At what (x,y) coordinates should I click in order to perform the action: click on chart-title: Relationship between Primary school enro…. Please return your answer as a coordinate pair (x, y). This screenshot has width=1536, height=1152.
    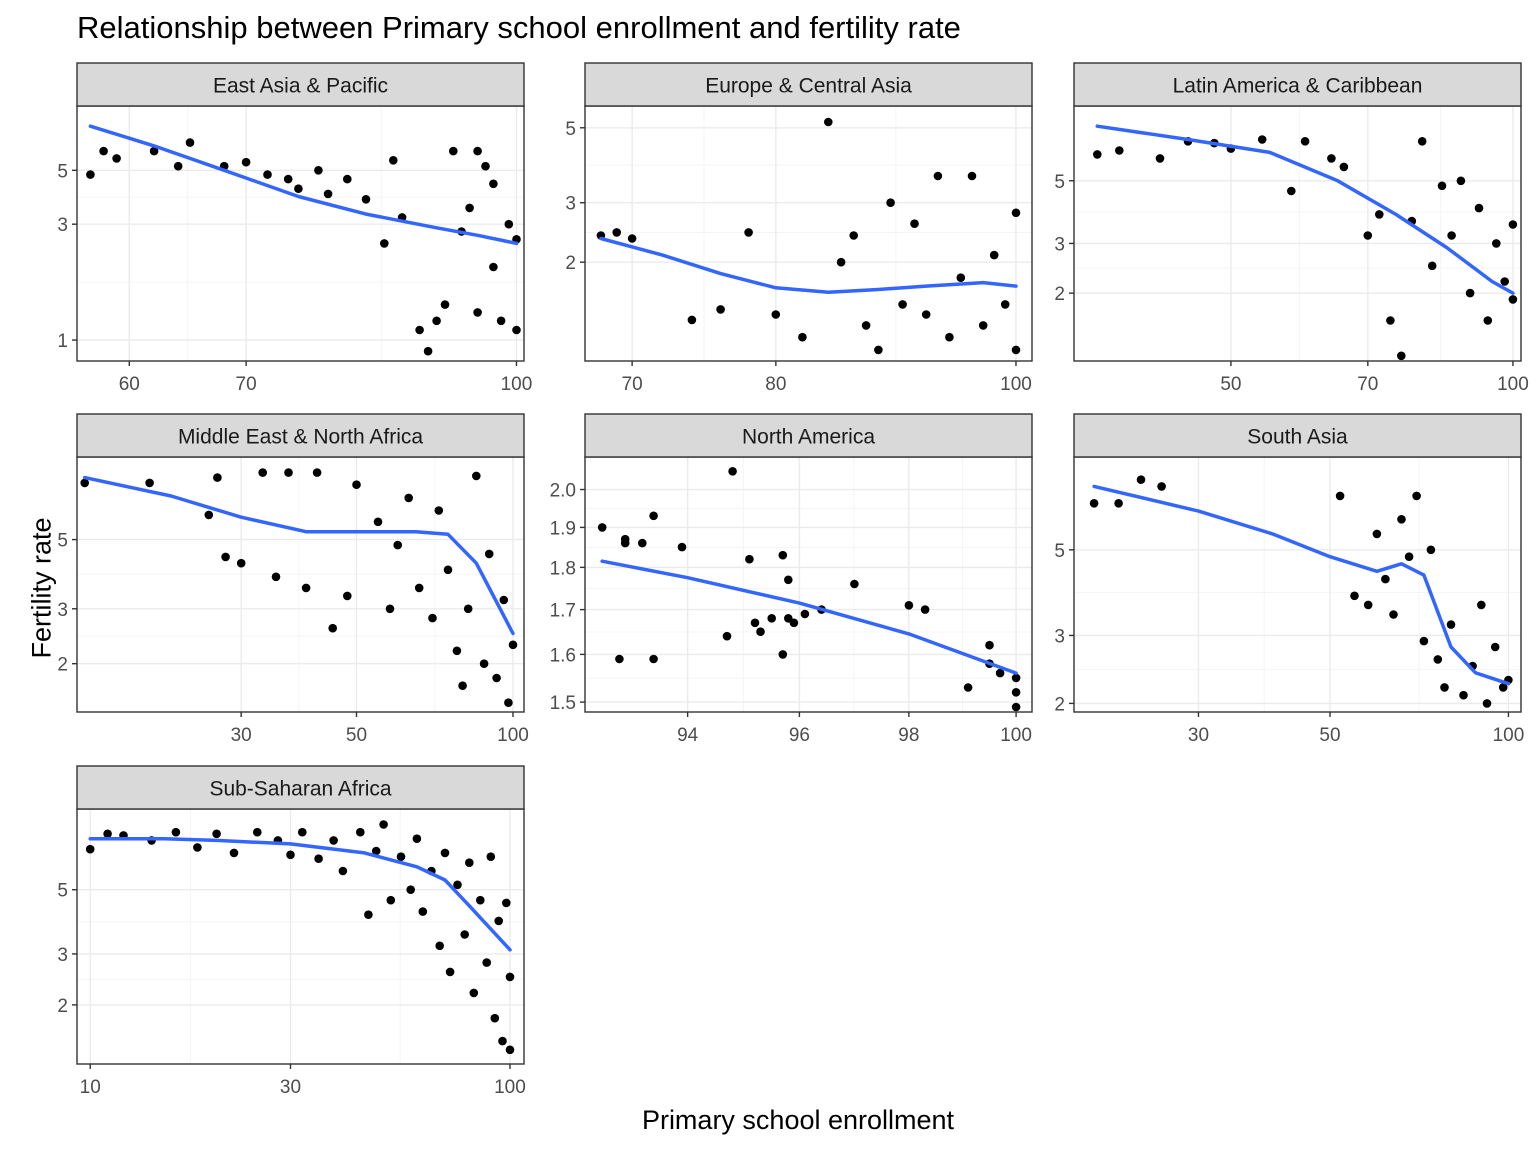
    Looking at the image, I should click on (519, 27).